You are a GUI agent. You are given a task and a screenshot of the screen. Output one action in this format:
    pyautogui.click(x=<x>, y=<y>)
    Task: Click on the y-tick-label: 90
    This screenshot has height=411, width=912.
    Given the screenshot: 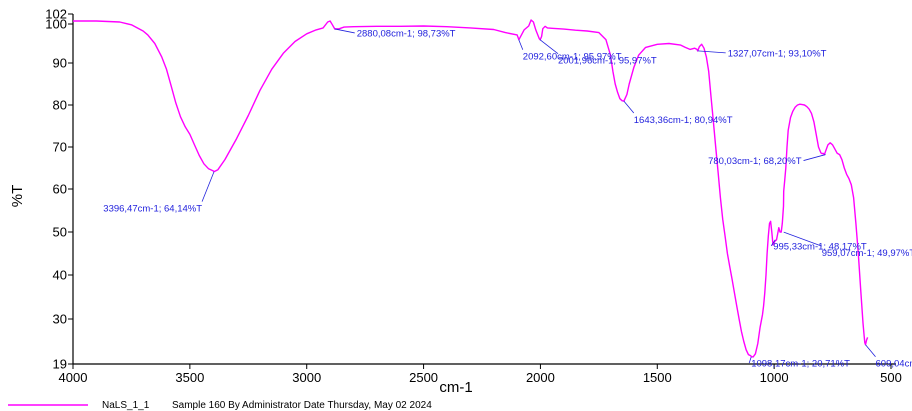 What is the action you would take?
    pyautogui.click(x=60, y=63)
    